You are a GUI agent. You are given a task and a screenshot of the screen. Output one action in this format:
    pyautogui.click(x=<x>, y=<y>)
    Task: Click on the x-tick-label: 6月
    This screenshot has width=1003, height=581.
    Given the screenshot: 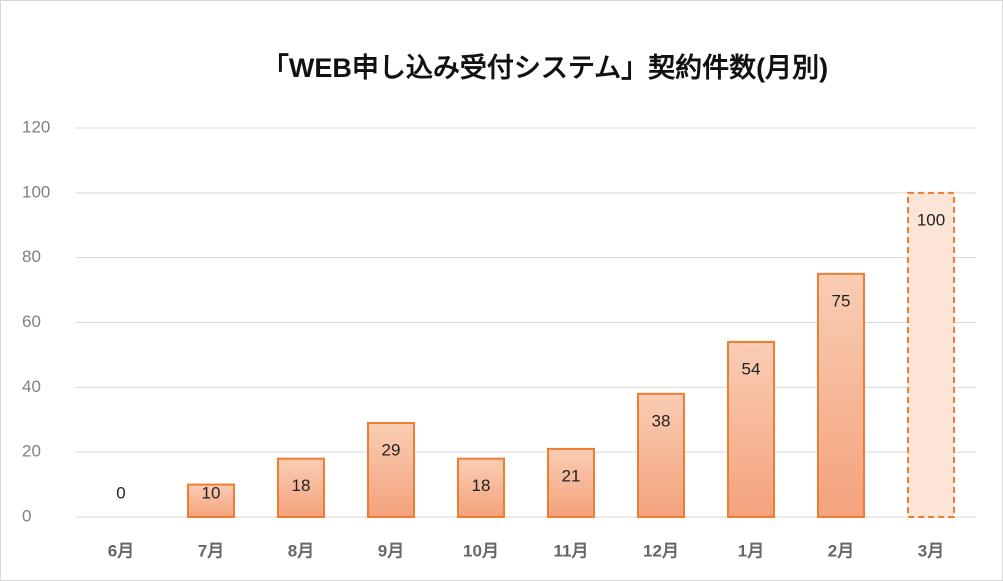 What is the action you would take?
    pyautogui.click(x=121, y=550)
    